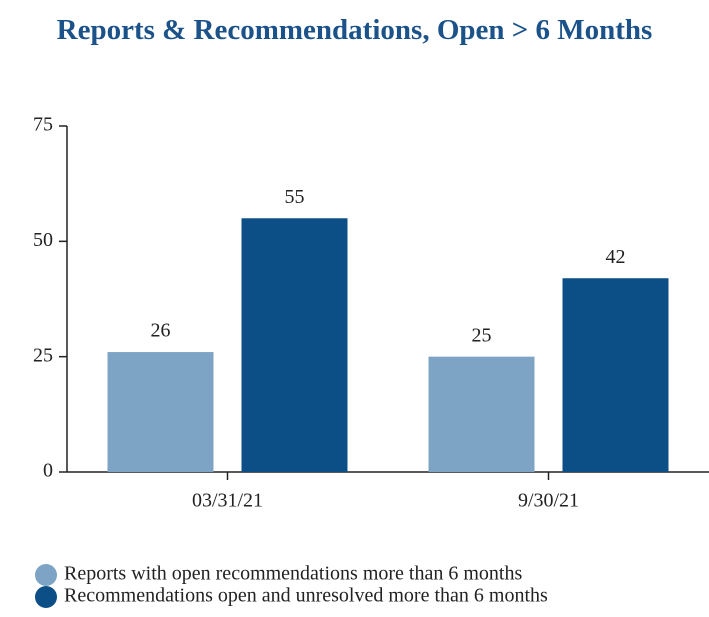  What do you see at coordinates (616, 257) in the screenshot?
I see `value-label: 42` at bounding box center [616, 257].